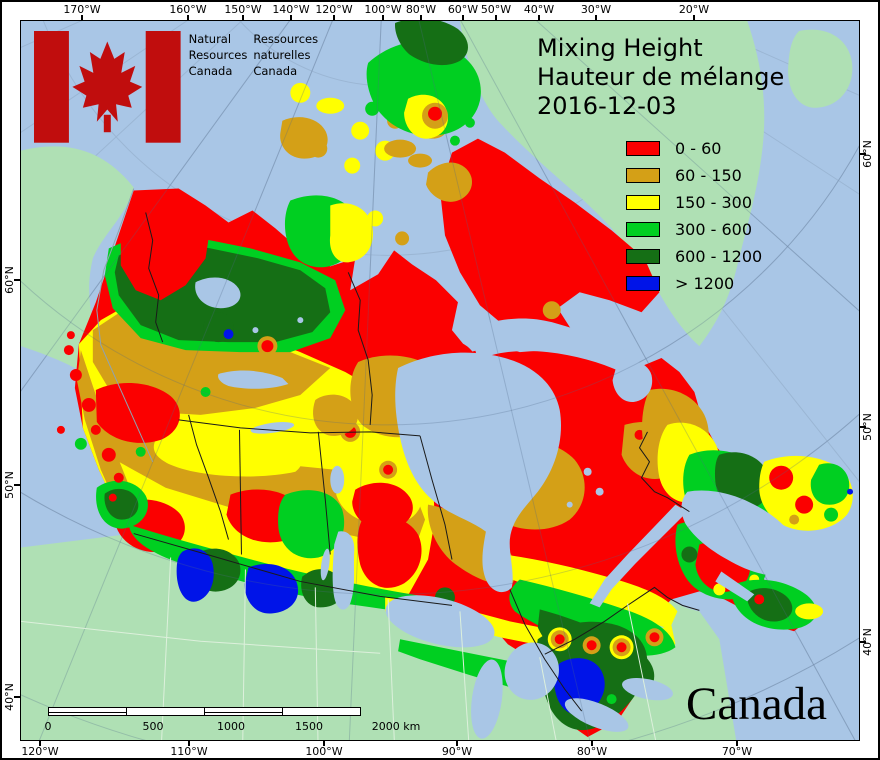 Image resolution: width=880 pixels, height=760 pixels. I want to click on title-date: 2016-12-03, so click(607, 106).